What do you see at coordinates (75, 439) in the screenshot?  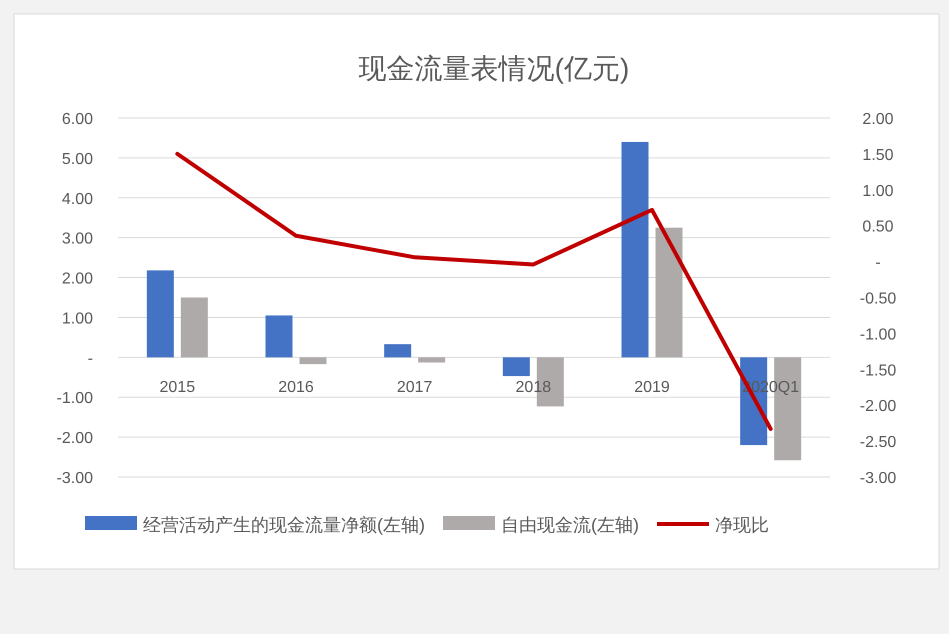 I see `y-tick-label: -2.00` at bounding box center [75, 439].